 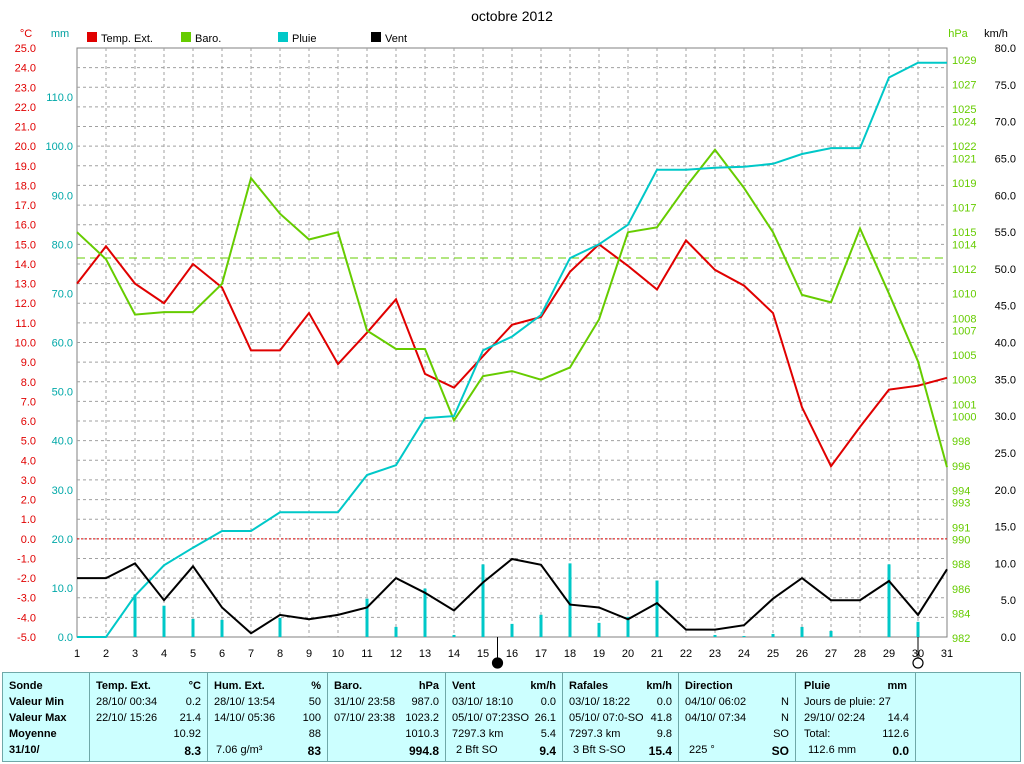 I want to click on wind-tick-label: 0.0, so click(x=1008, y=638).